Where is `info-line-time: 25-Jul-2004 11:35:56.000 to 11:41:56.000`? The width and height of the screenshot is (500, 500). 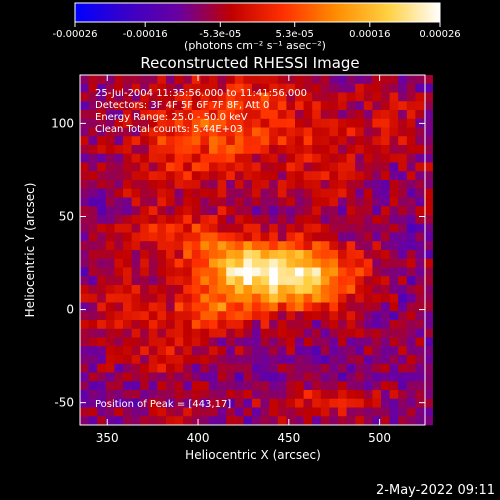
info-line-time: 25-Jul-2004 11:35:56.000 to 11:41:56.000 is located at coordinates (201, 93).